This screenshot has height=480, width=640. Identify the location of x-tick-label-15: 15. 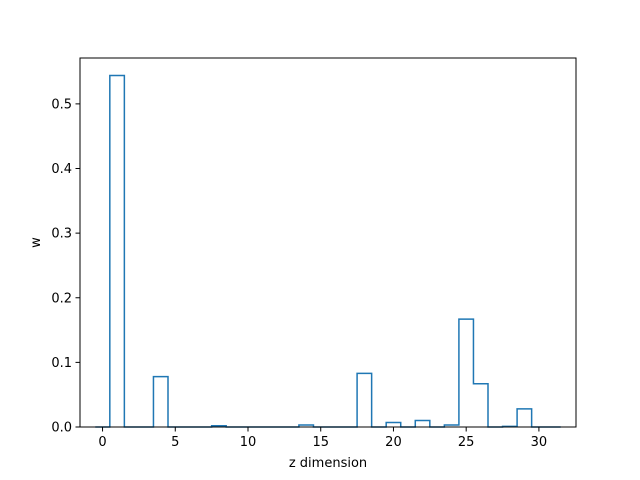
(320, 442).